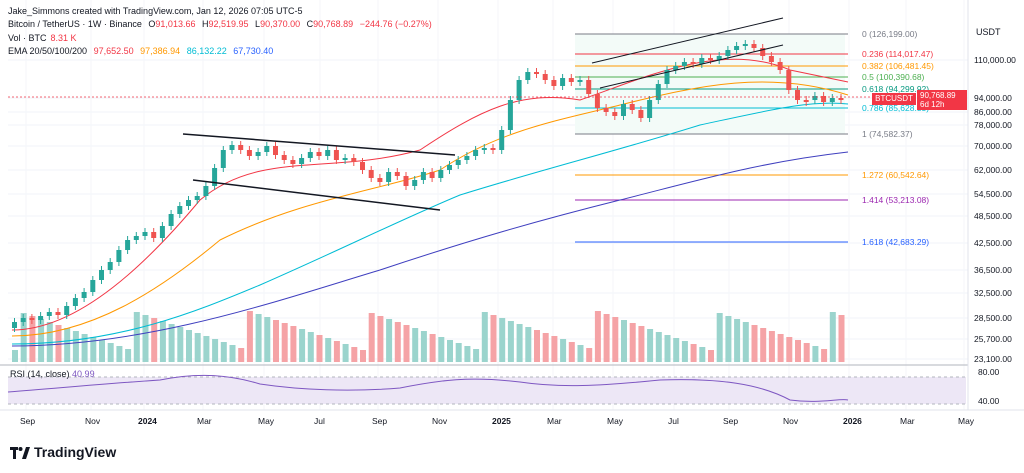  Describe the element at coordinates (893, 77) in the screenshot. I see `fib-level-label: 0.5 (100,390.68)` at that location.